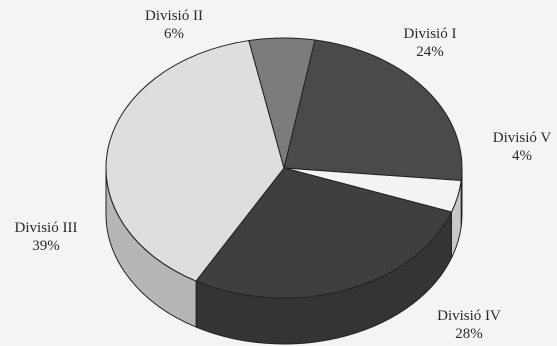  What do you see at coordinates (430, 52) in the screenshot?
I see `slice-value-label: 24%` at bounding box center [430, 52].